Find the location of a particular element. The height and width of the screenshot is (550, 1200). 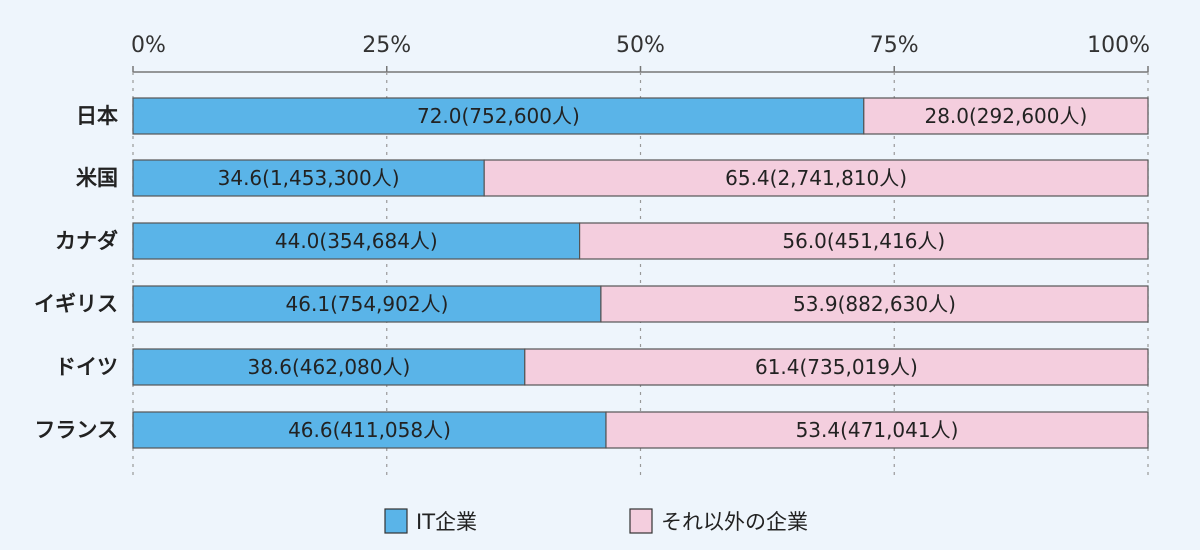

legend-label: IT企業 is located at coordinates (446, 522).